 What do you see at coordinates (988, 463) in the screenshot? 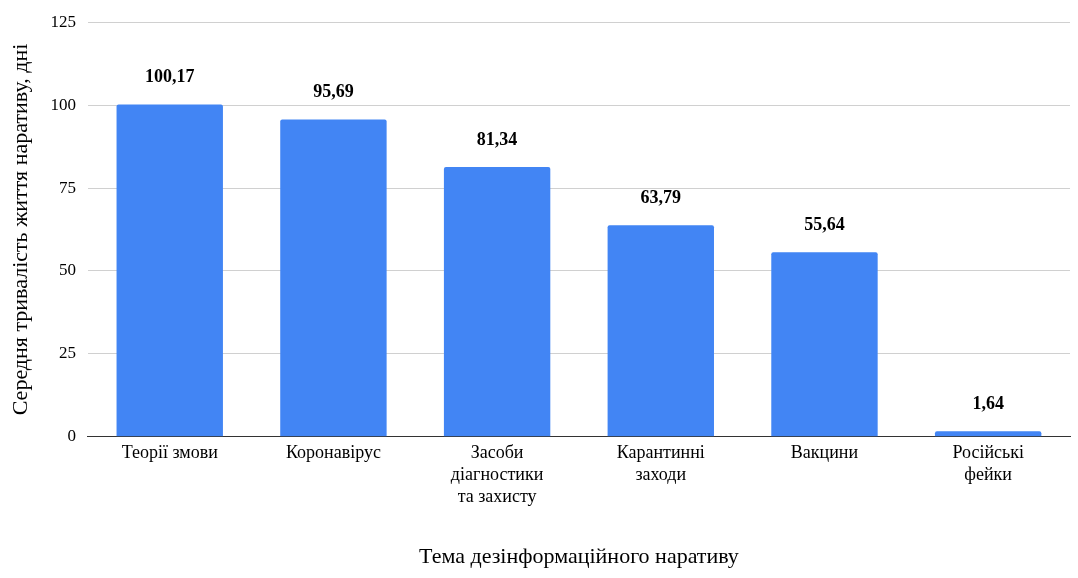
I see `x-tick-label: Російські фейки` at bounding box center [988, 463].